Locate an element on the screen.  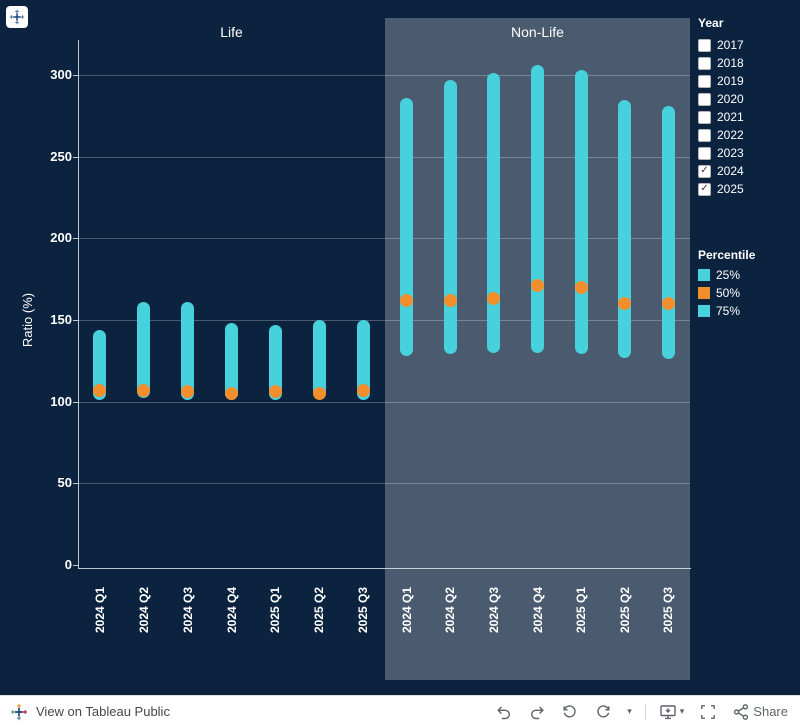
year-filter-2022: 2022 is located at coordinates (721, 135).